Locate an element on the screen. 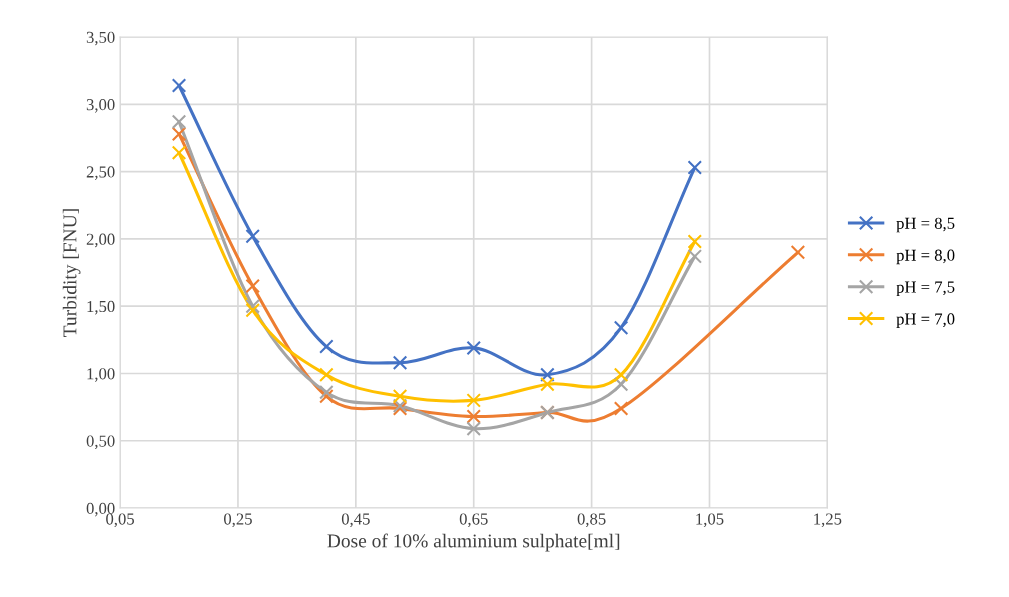 This screenshot has height=597, width=1009. y-tick-label: 3,50 is located at coordinates (100, 38).